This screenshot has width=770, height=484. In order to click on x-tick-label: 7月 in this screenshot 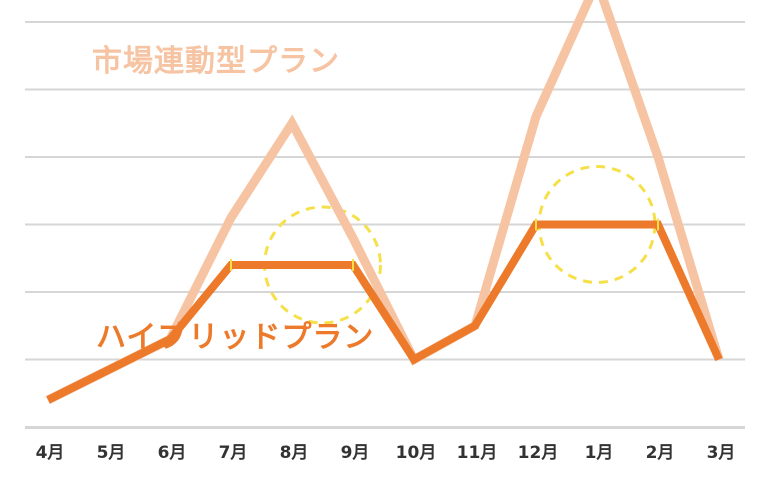, I will do `click(233, 453)`.